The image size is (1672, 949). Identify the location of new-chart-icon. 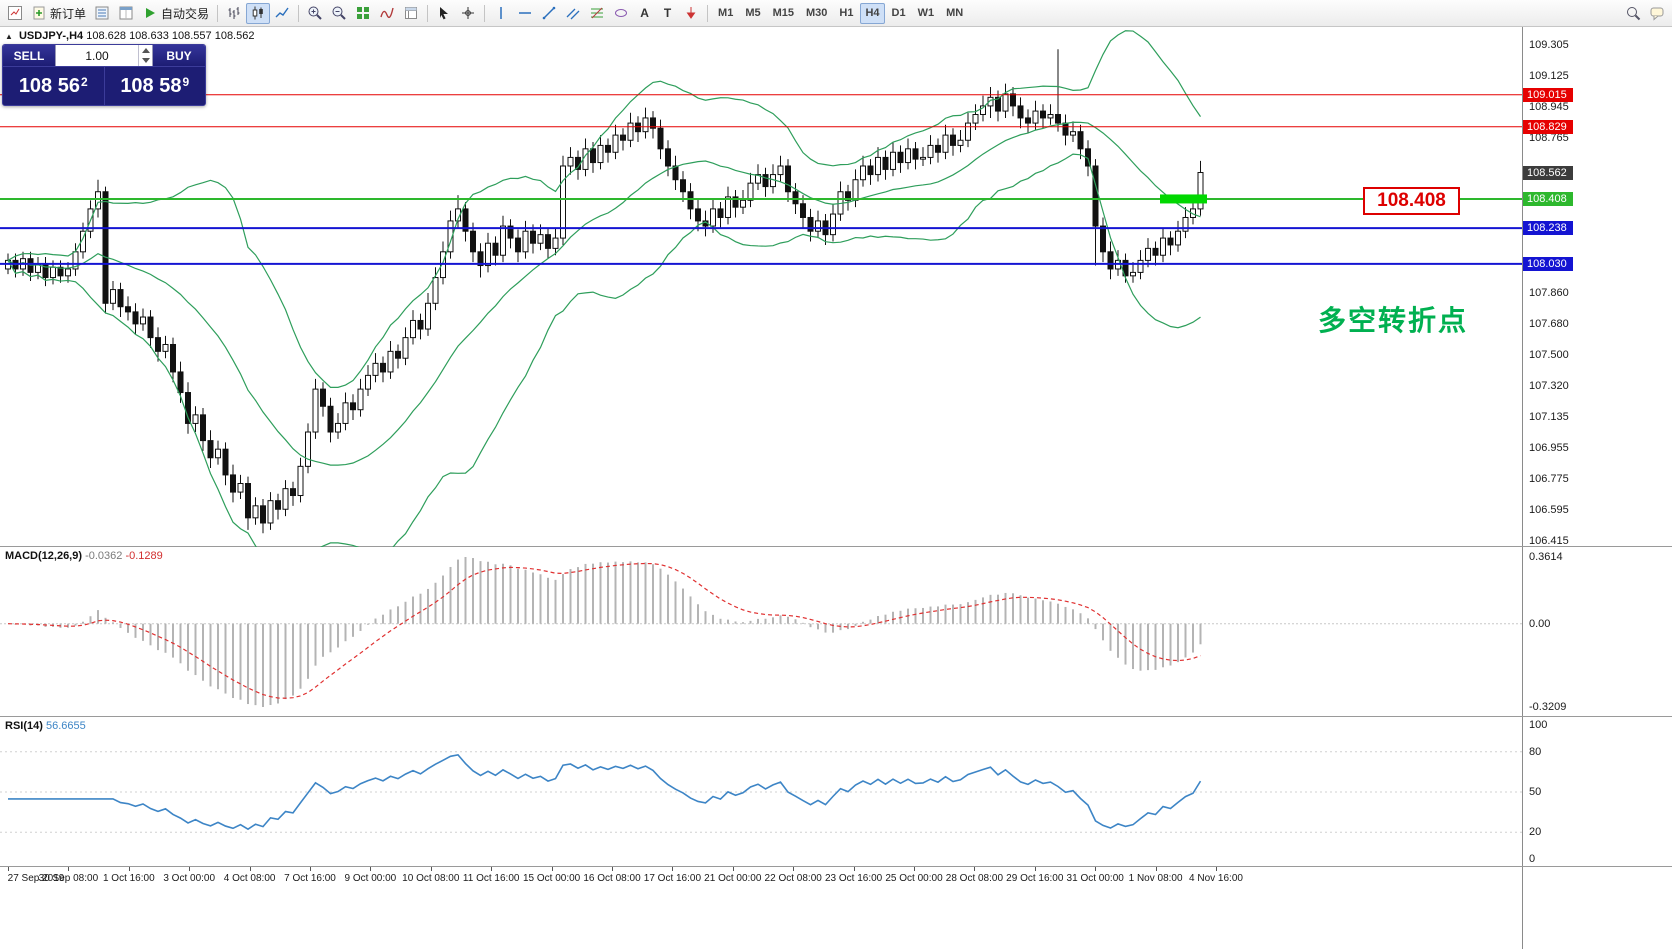
(15, 13).